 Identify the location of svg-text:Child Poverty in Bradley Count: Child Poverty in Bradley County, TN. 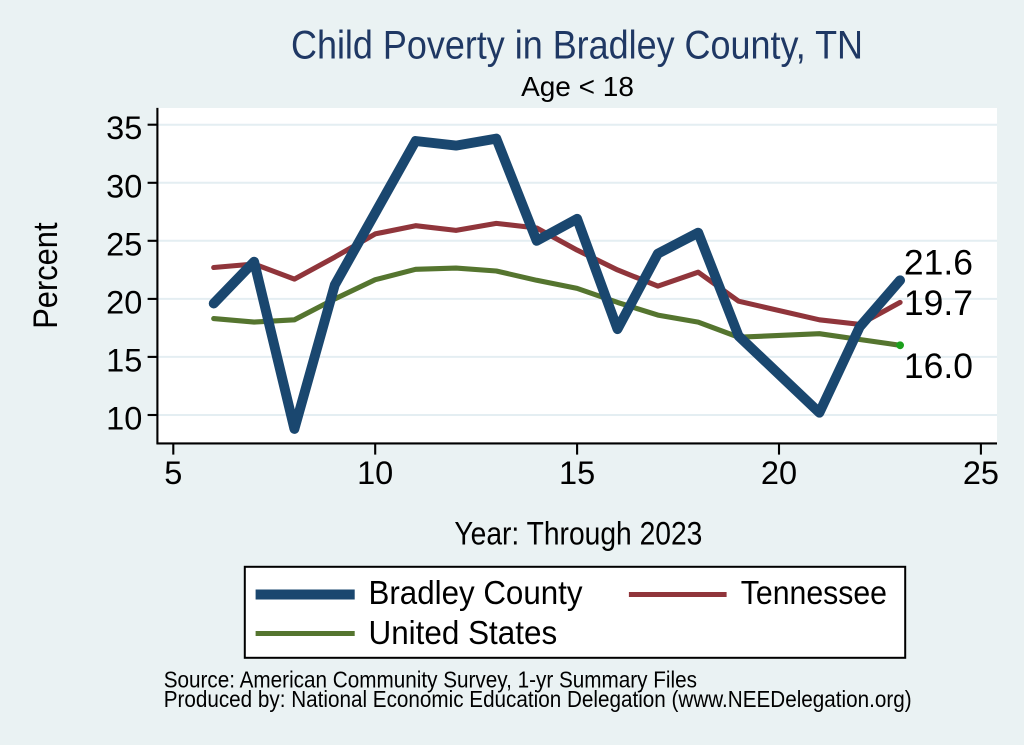
(577, 46).